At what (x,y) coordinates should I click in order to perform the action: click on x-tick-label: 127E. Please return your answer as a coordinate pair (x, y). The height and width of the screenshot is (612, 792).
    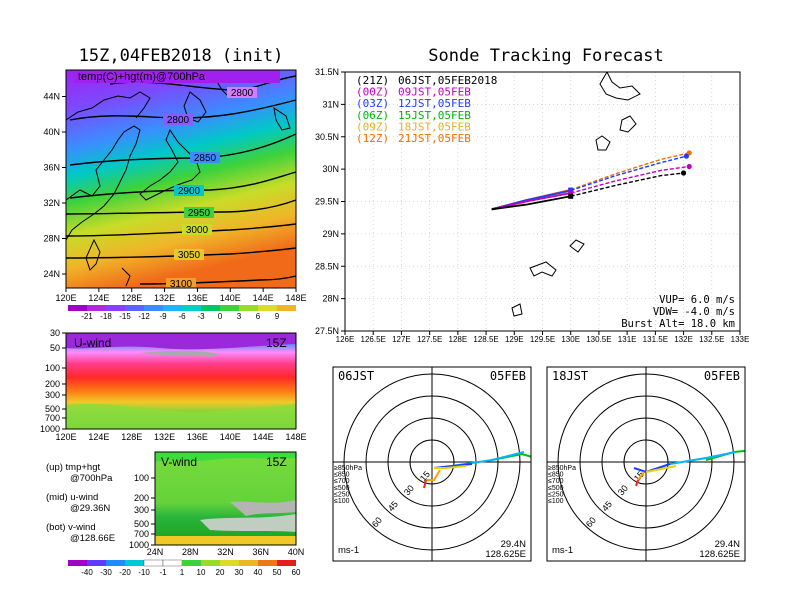
    Looking at the image, I should click on (401, 339).